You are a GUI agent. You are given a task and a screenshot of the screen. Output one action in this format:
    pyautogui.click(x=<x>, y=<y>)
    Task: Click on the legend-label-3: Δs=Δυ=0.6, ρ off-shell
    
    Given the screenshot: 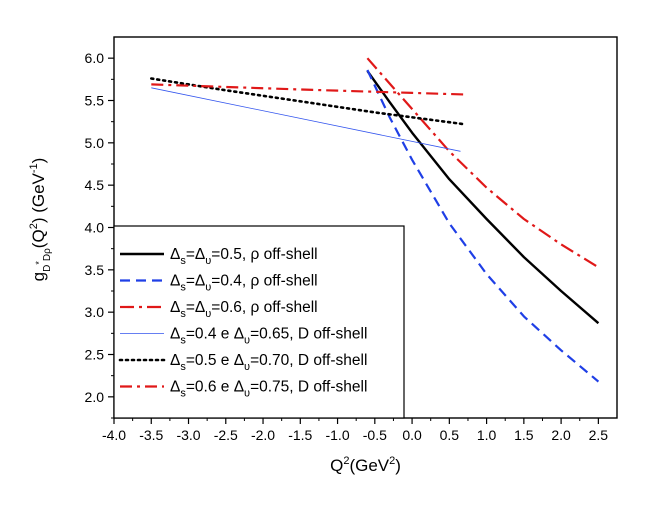 What is the action you would take?
    pyautogui.click(x=244, y=309)
    